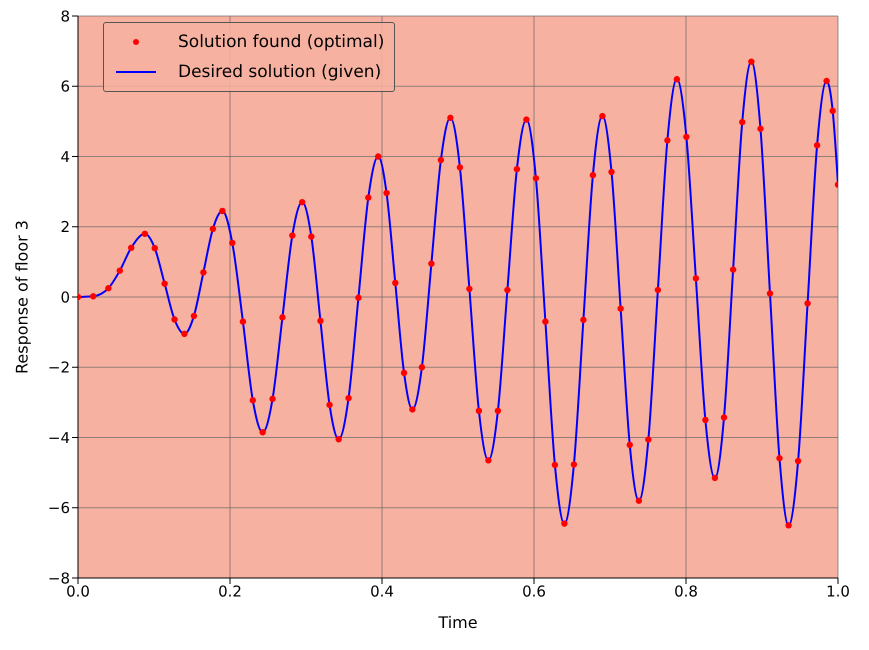 This screenshot has height=650, width=869. I want to click on x-tick-label: 0.2, so click(230, 591).